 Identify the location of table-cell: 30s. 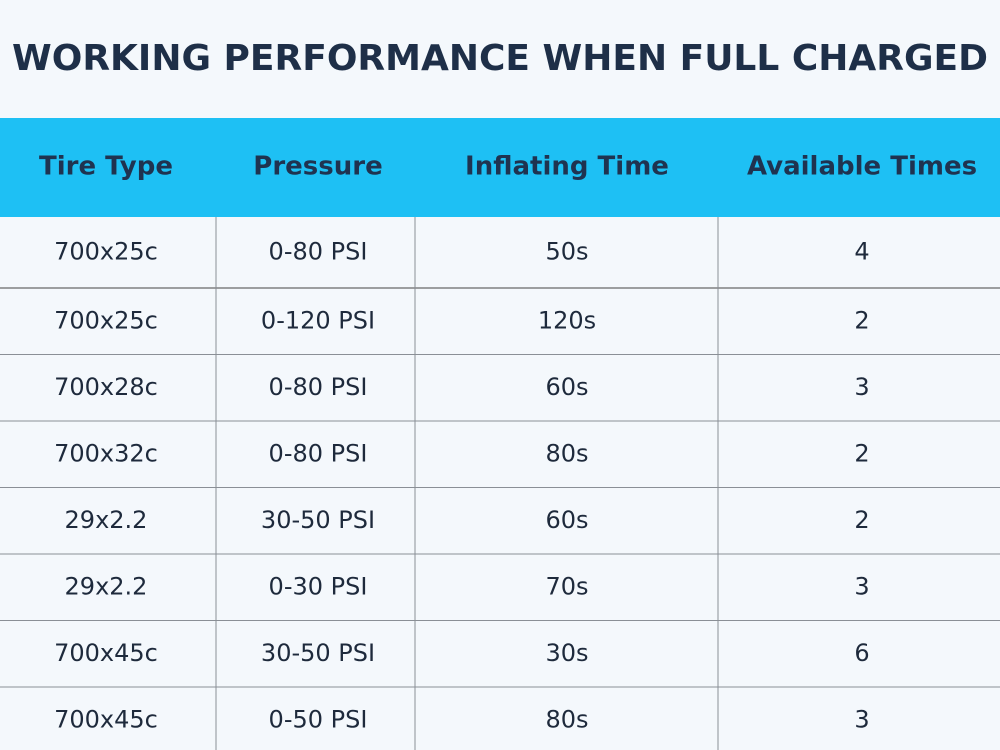
(566, 653).